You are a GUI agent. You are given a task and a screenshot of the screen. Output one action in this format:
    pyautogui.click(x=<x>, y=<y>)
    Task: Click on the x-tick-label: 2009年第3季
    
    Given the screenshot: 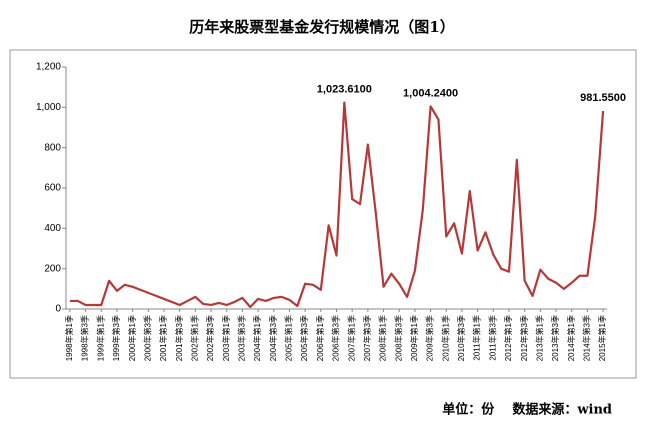 What is the action you would take?
    pyautogui.click(x=430, y=338)
    